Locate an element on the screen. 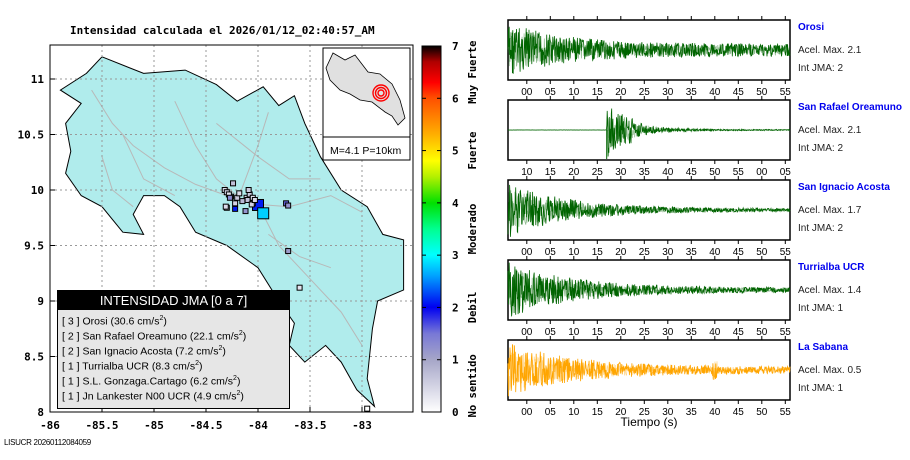 Image resolution: width=910 pixels, height=460 pixels. colorbar-tick-label: 3 is located at coordinates (455, 255).